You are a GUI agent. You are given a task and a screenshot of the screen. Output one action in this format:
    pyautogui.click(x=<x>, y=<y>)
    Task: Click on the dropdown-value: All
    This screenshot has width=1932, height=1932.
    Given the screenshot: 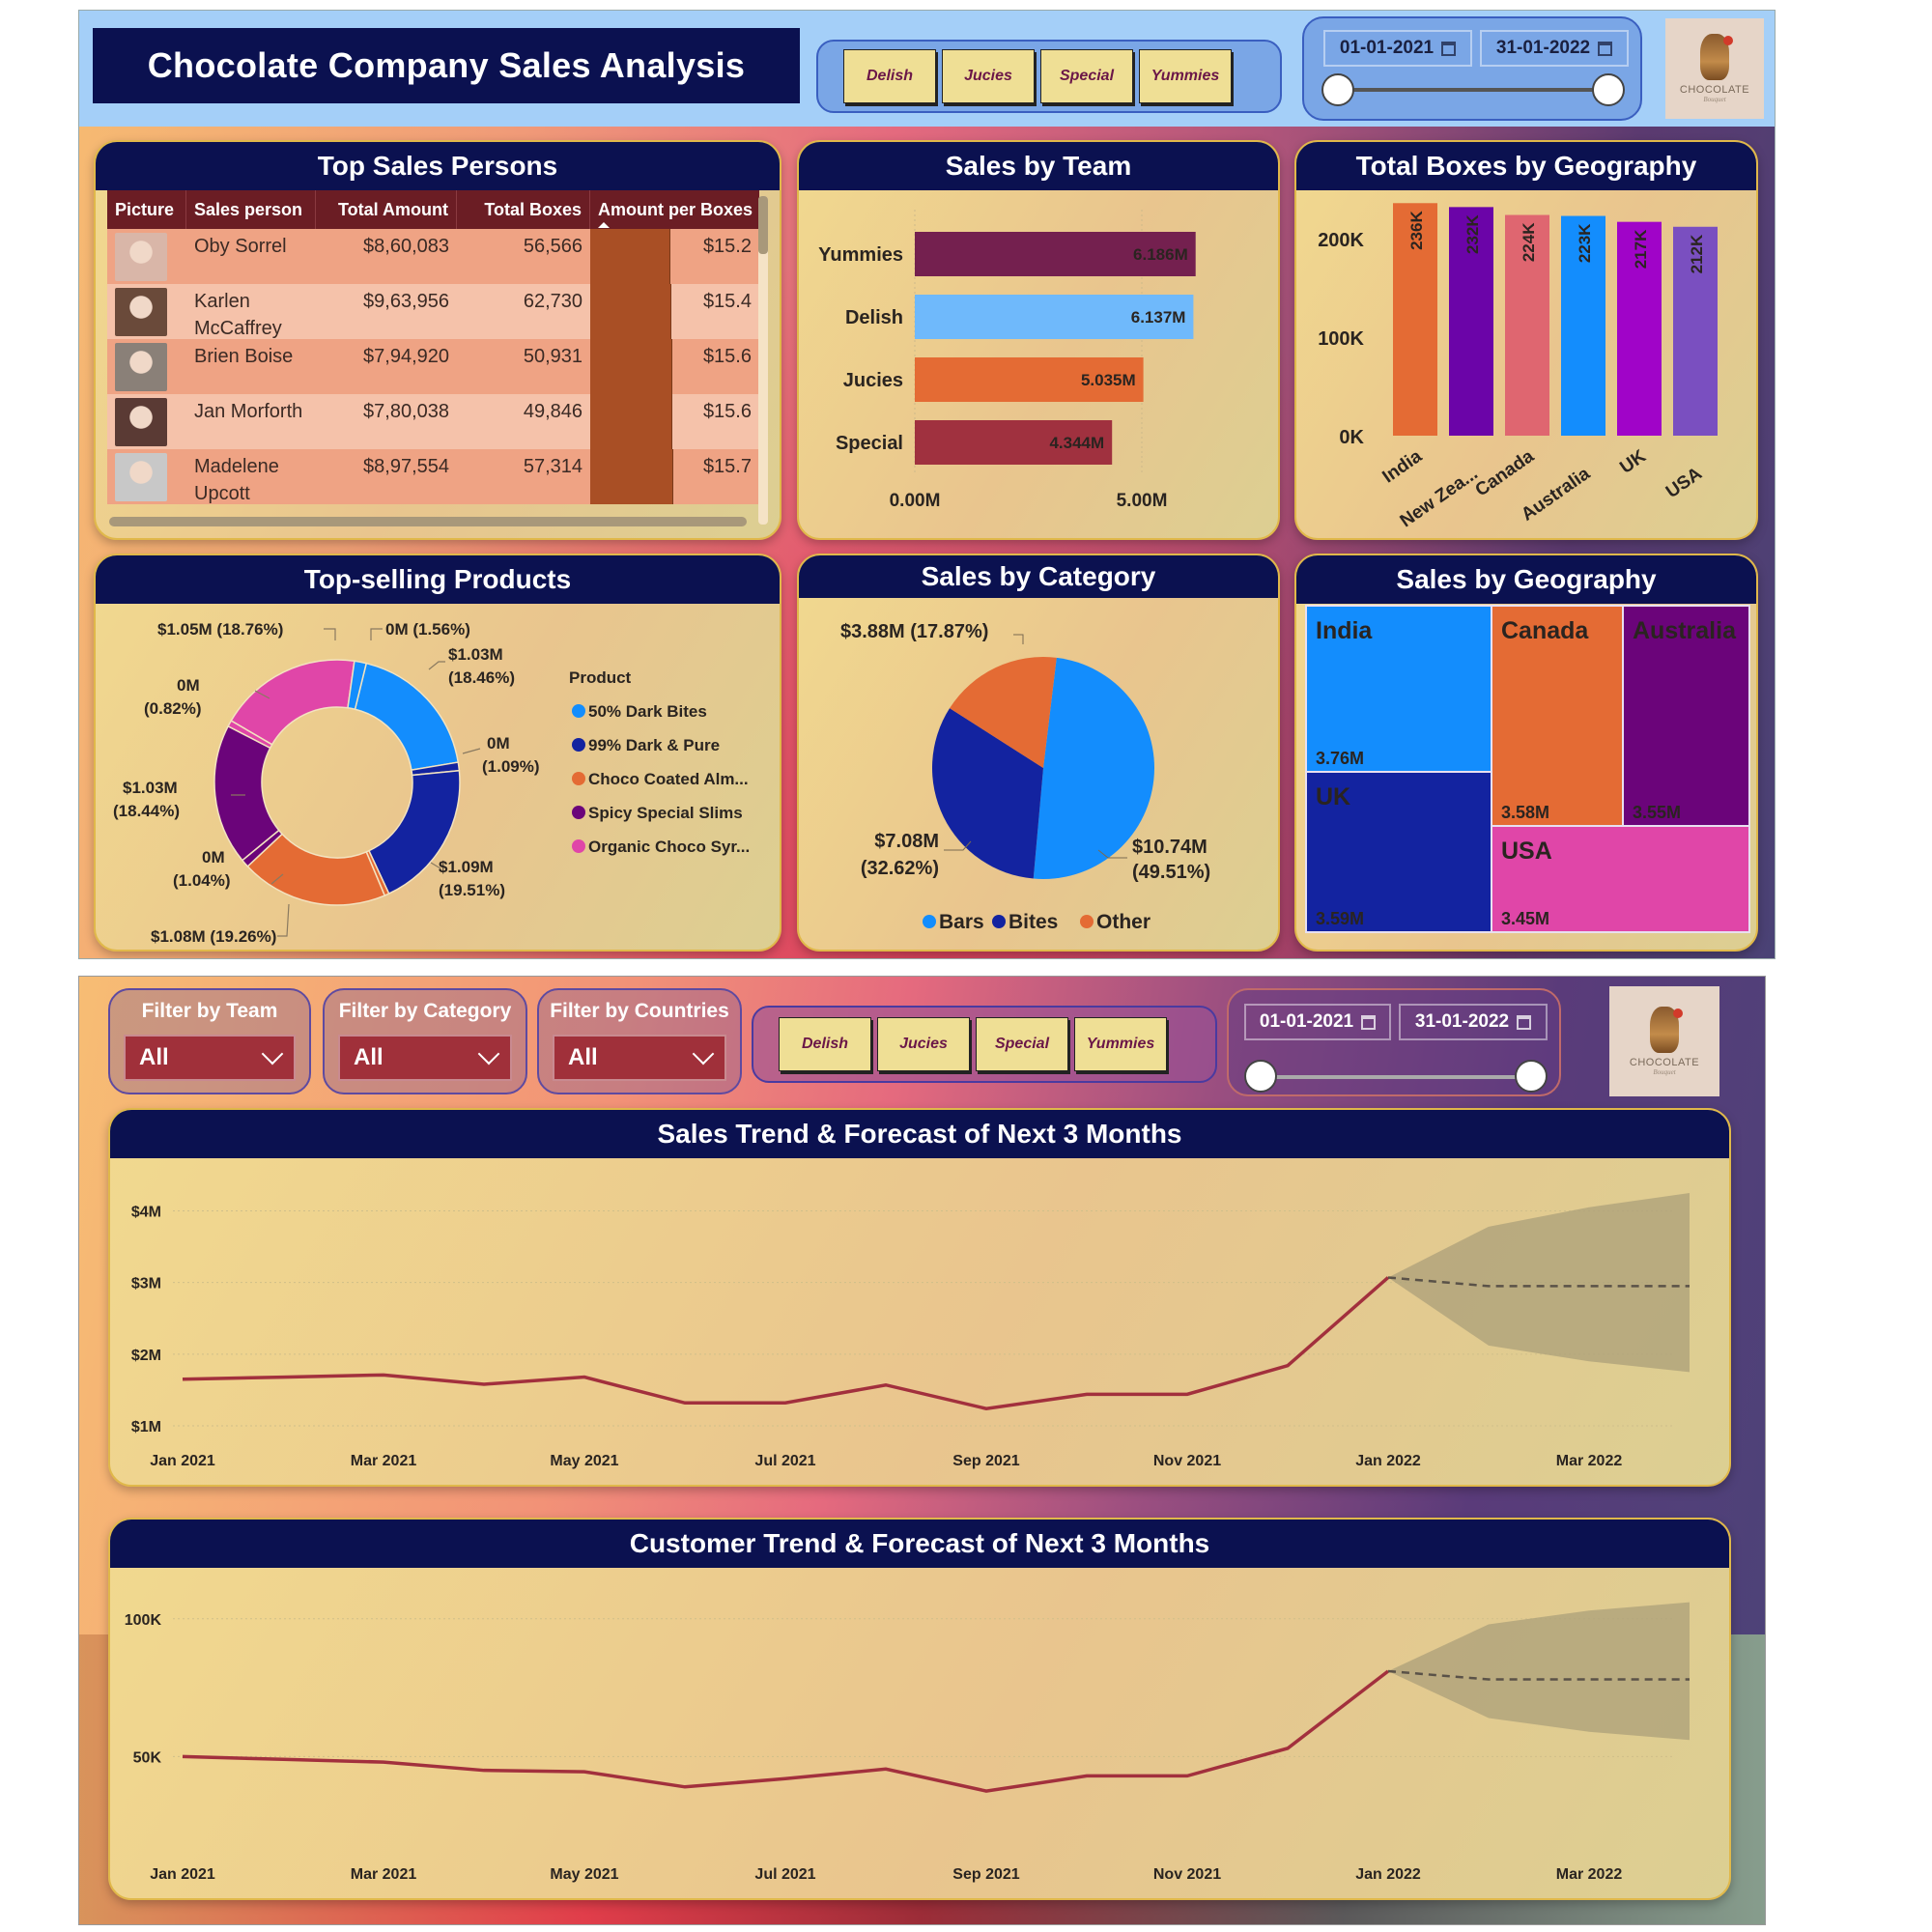 What is the action you would take?
    pyautogui.click(x=369, y=1057)
    